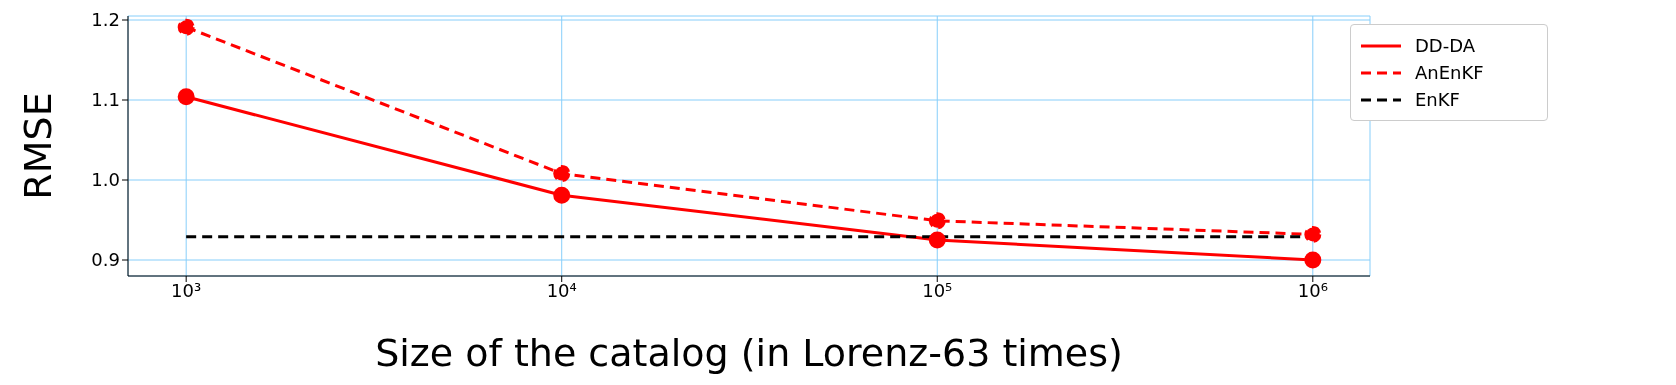 This screenshot has width=1676, height=385. What do you see at coordinates (937, 290) in the screenshot?
I see `x-tick-label: 10⁵` at bounding box center [937, 290].